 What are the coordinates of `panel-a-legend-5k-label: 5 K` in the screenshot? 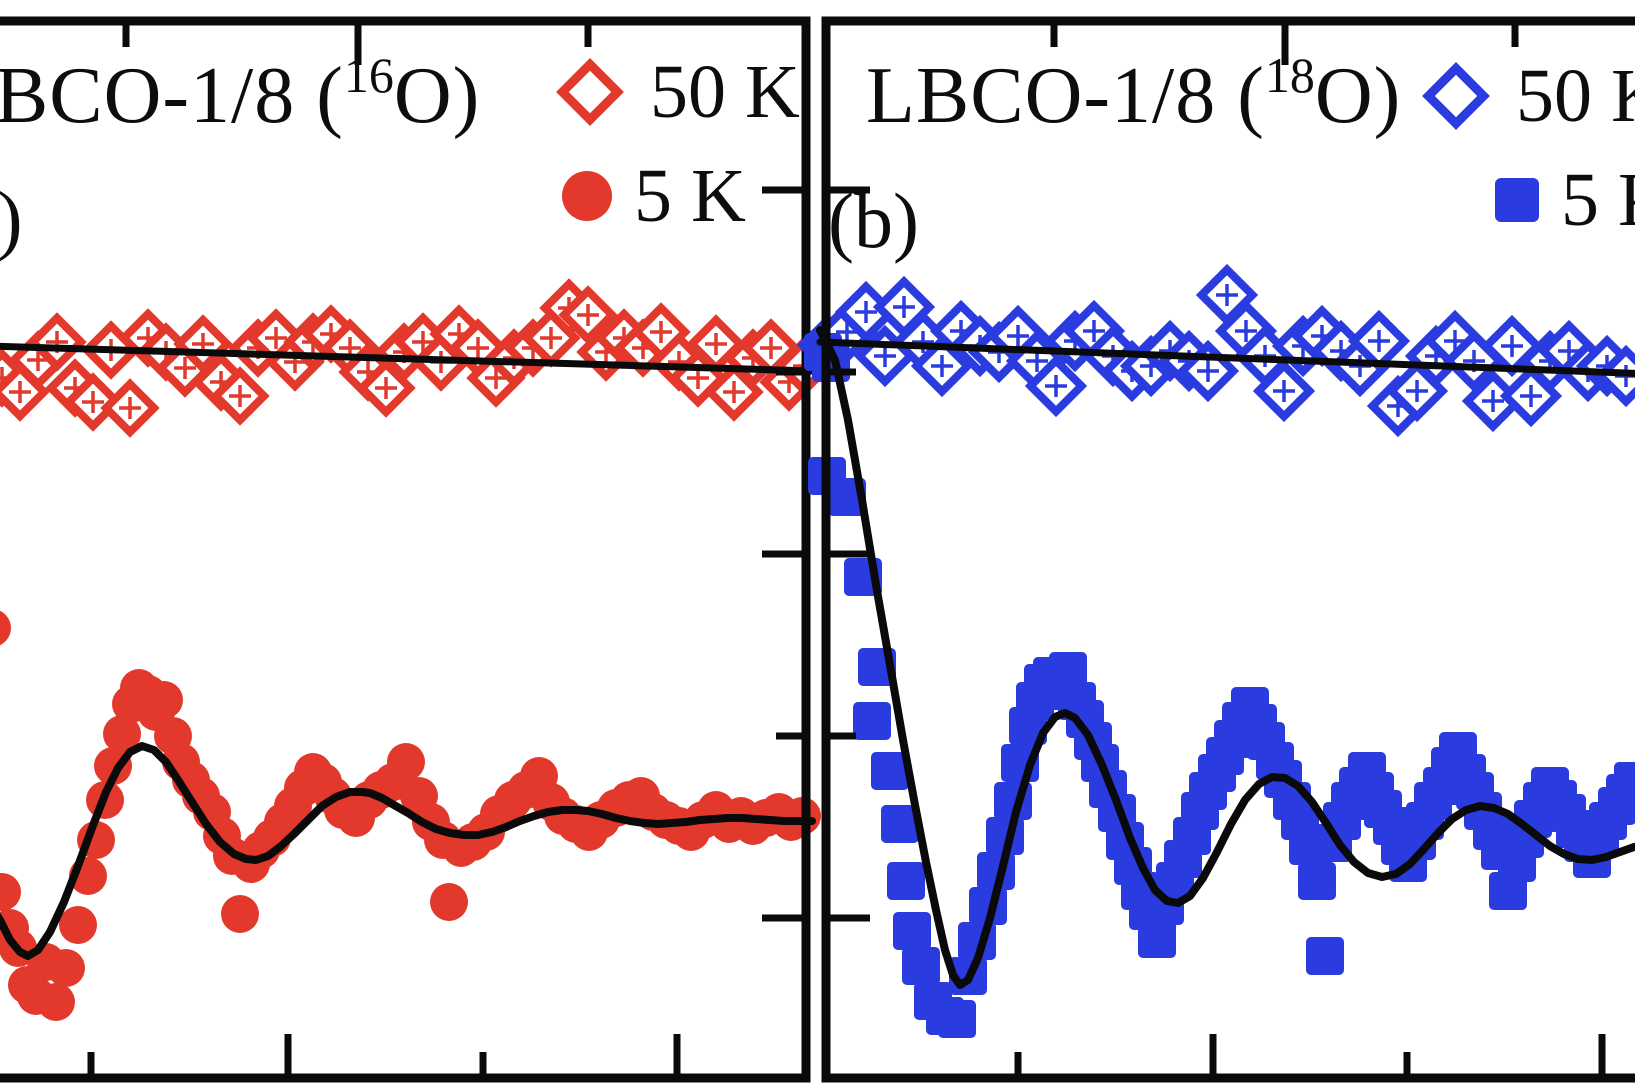 It's located at (690, 196).